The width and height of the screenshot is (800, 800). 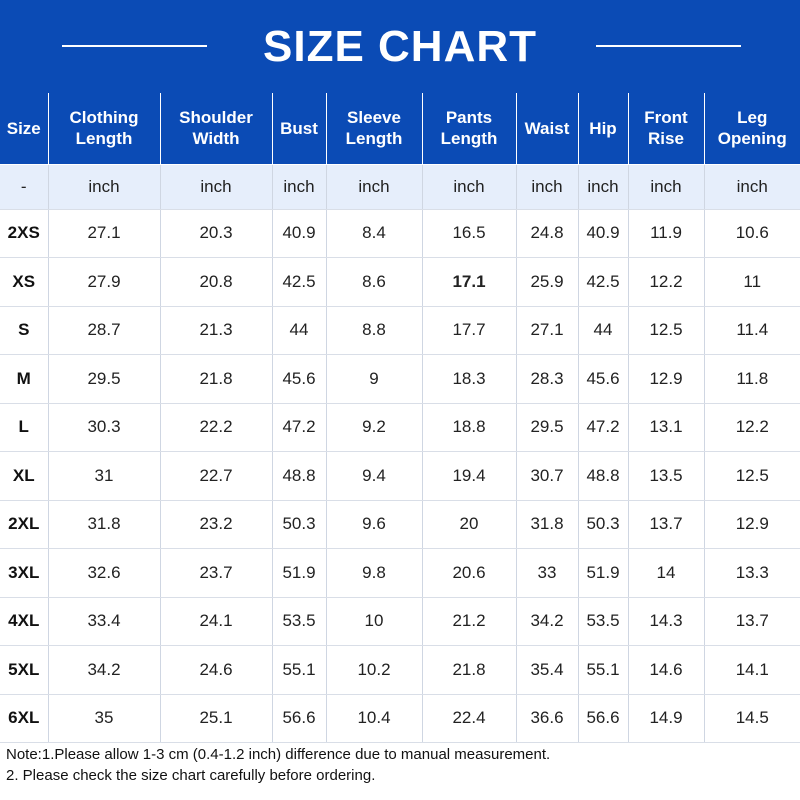 What do you see at coordinates (400, 330) in the screenshot?
I see `table-row: S 28.7 21.3 44 8.8 17.7 27.1 44 12.5 11.4` at bounding box center [400, 330].